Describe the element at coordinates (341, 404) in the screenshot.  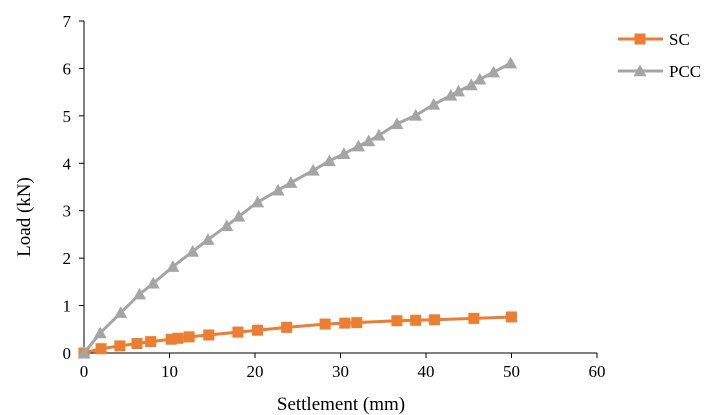
I see `x-axis-label: Settlement (mm)` at that location.